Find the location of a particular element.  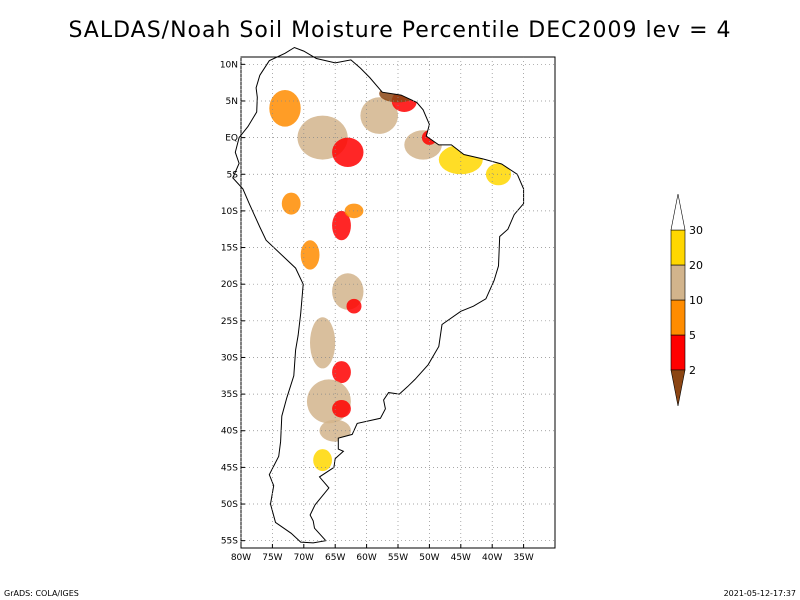

y-tick-label-8: 30S is located at coordinates (229, 358).